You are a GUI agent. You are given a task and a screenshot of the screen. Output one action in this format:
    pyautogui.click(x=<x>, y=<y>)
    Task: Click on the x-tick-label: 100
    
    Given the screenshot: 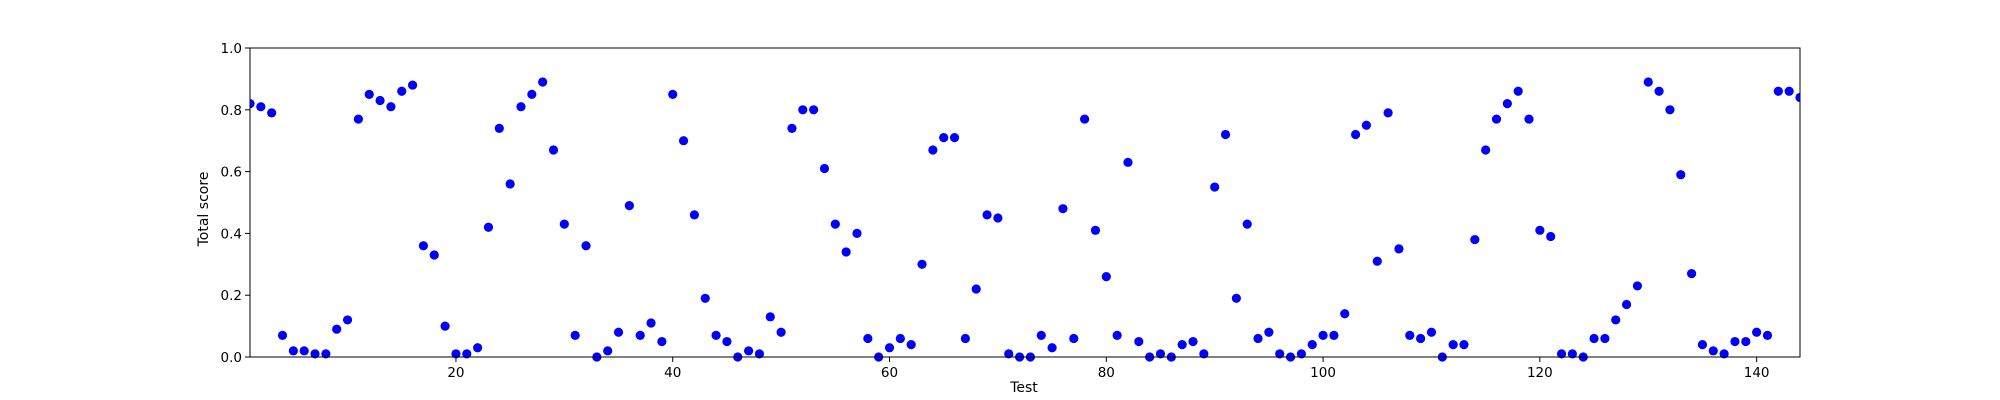 What is the action you would take?
    pyautogui.click(x=1323, y=373)
    